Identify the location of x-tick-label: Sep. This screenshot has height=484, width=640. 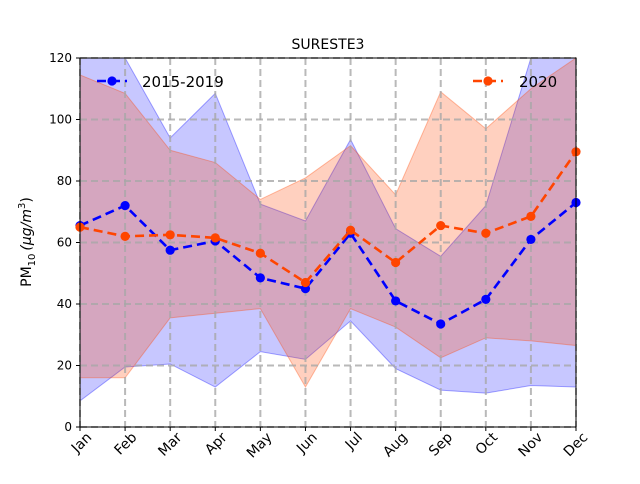
(441, 445).